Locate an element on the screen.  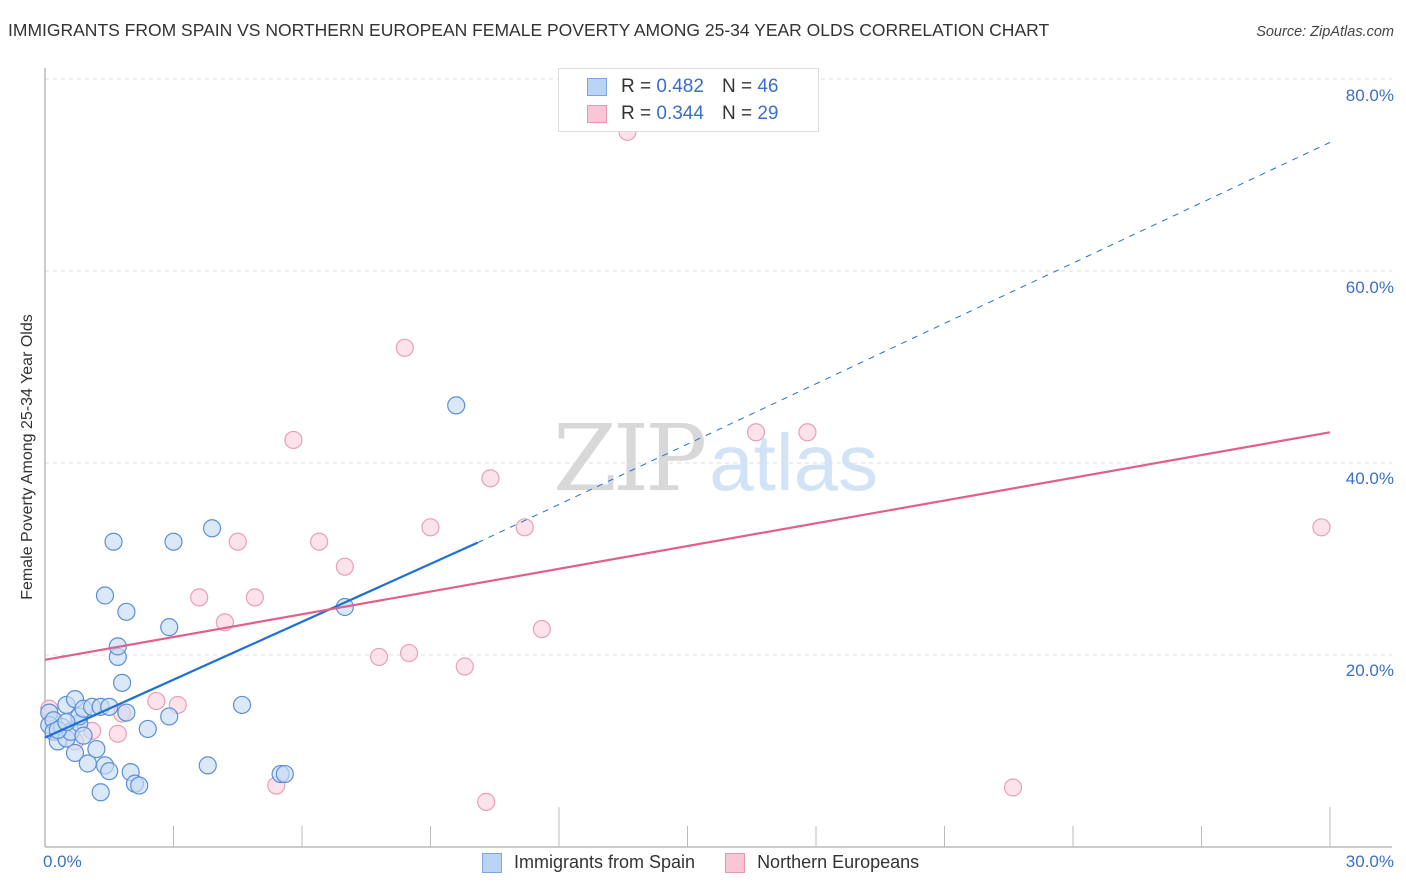
legend-item-spain: Immigrants from Spain is located at coordinates (588, 862).